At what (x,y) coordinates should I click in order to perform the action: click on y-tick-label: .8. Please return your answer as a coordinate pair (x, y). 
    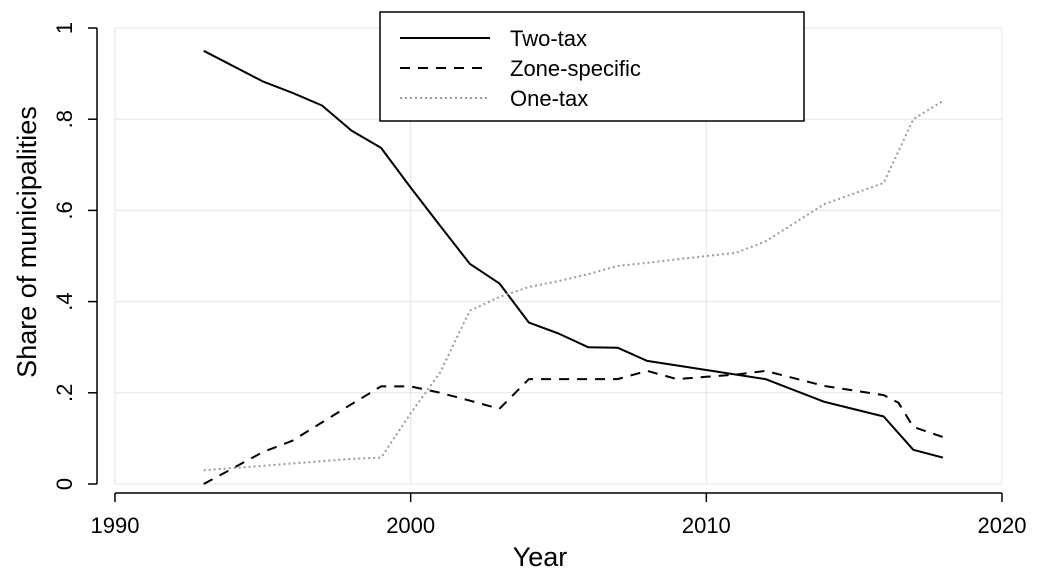
    Looking at the image, I should click on (64, 119).